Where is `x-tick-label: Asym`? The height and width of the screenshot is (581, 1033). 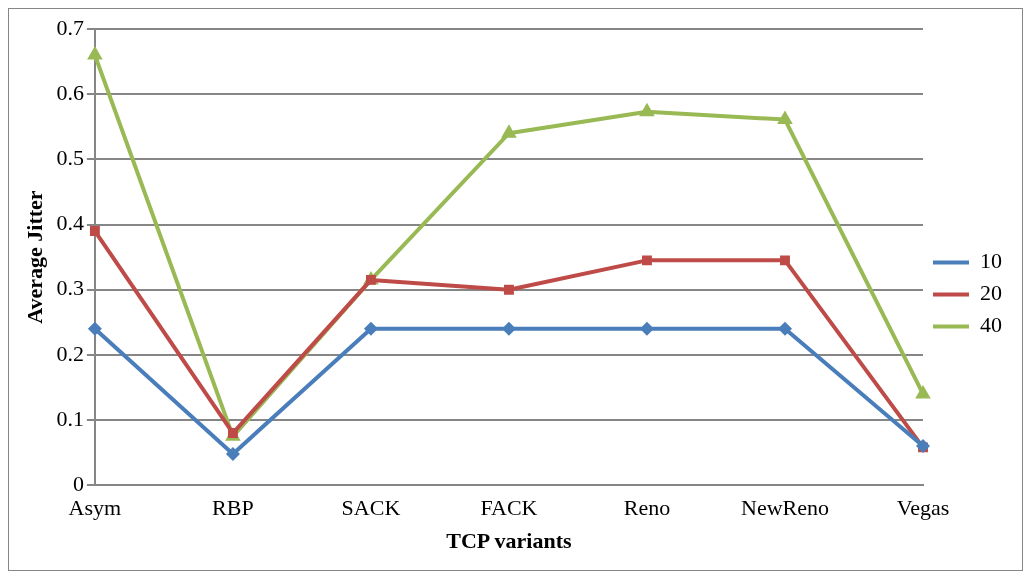
x-tick-label: Asym is located at coordinates (95, 508).